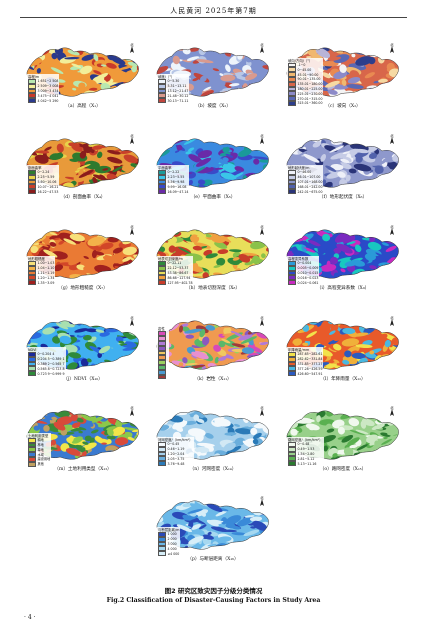 This screenshot has height=633, width=427. I want to click on legend-entry: 0.024~0.061, so click(303, 282).